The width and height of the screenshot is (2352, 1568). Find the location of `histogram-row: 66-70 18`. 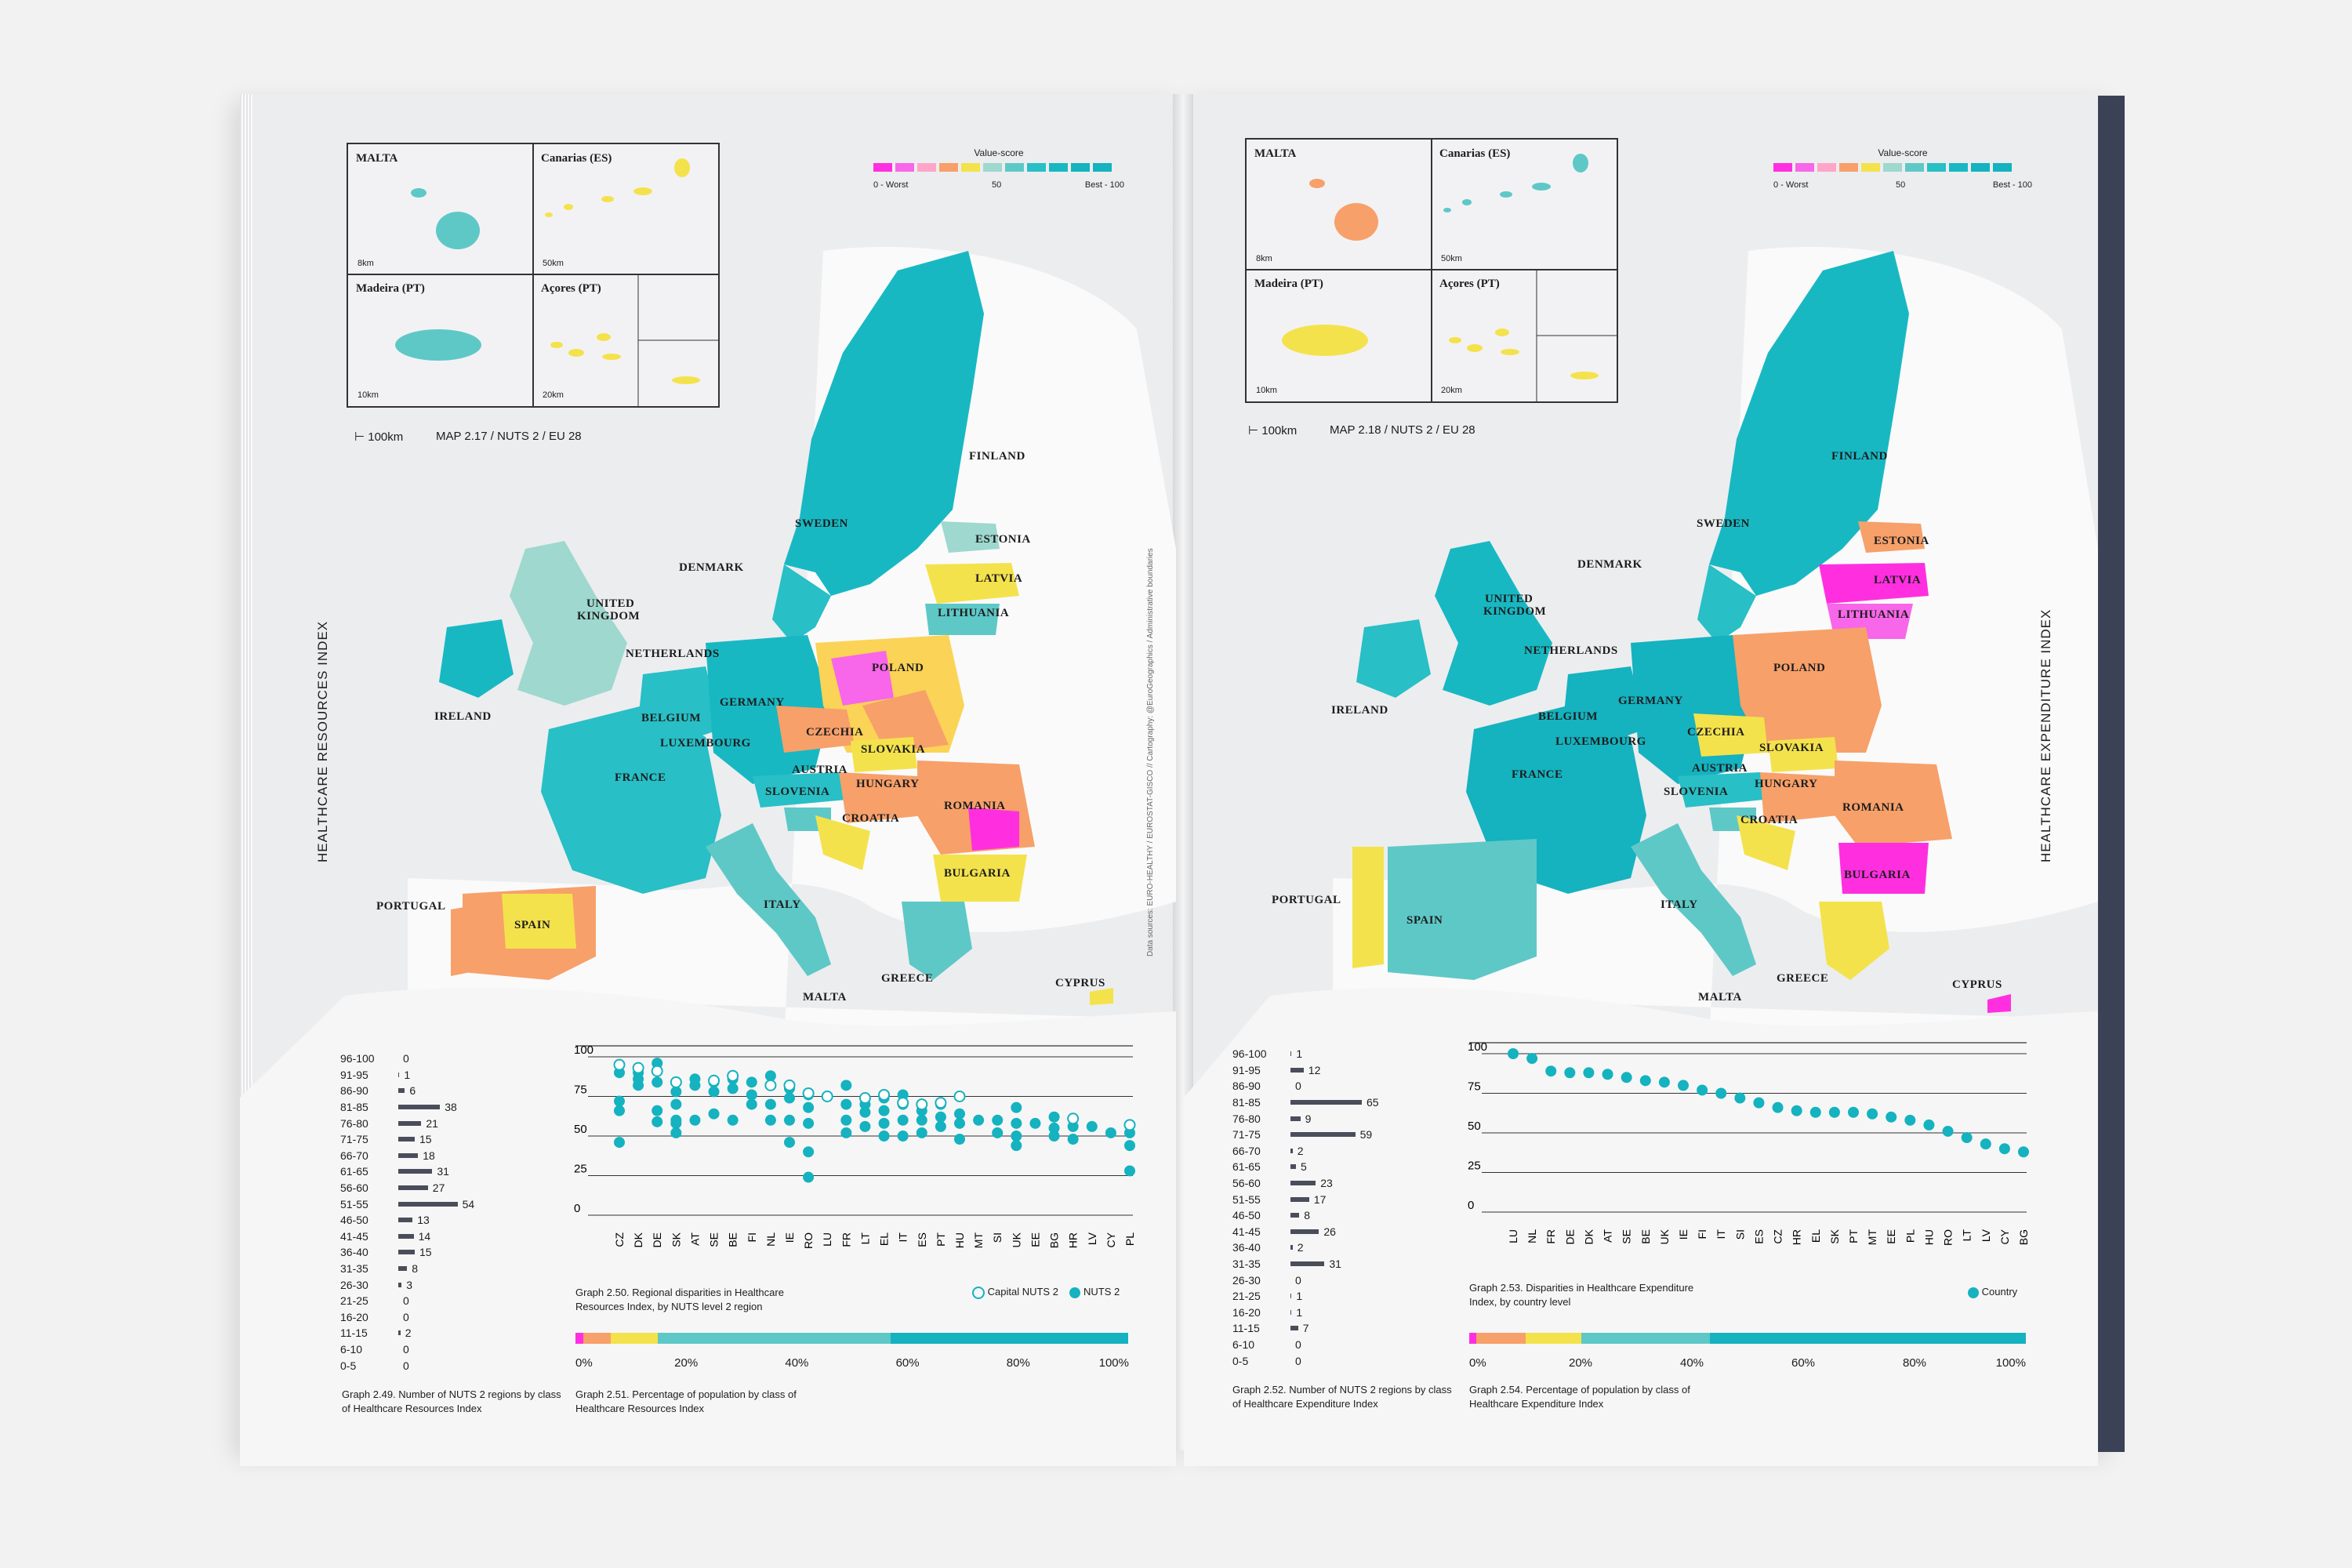

histogram-row: 66-70 18 is located at coordinates (407, 1156).